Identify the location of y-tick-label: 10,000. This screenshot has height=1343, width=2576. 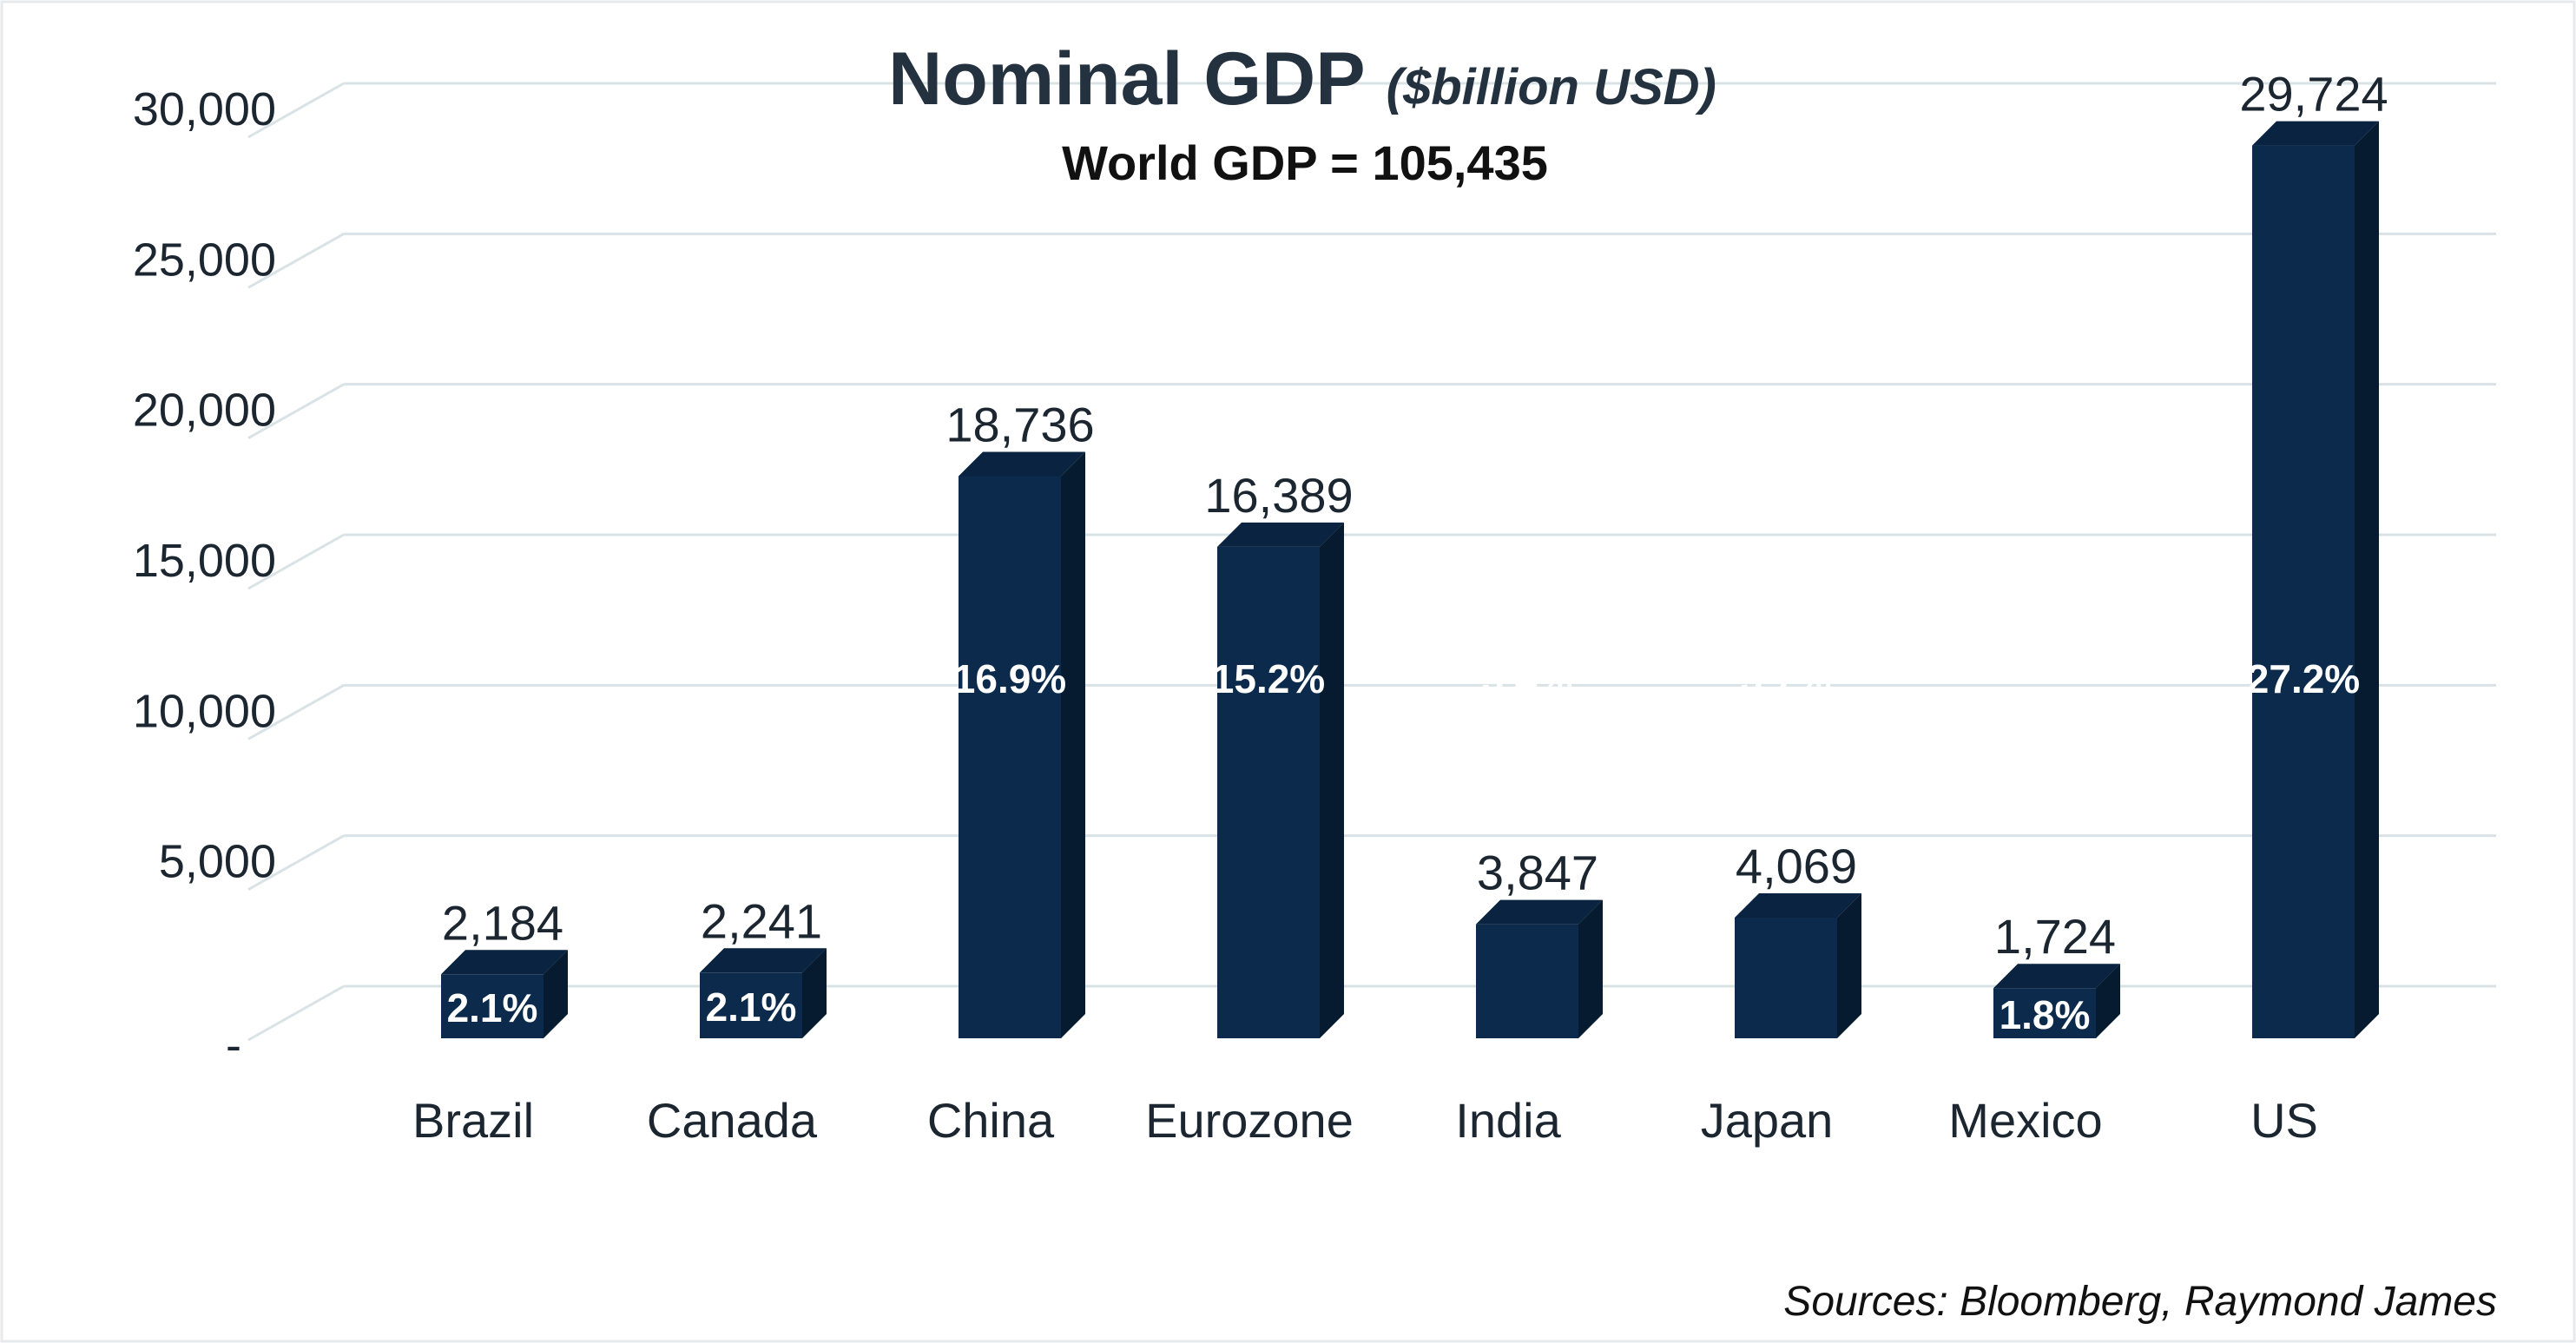
(204, 711).